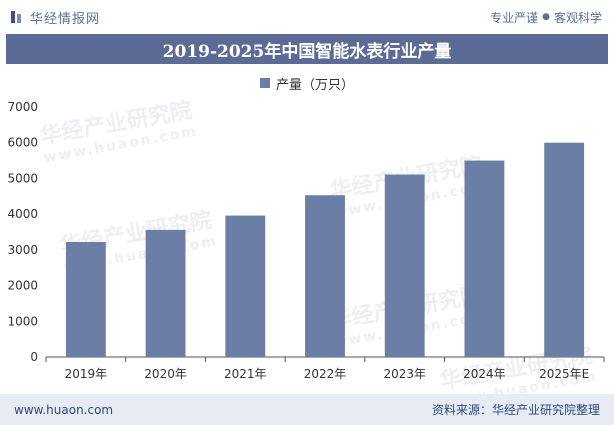  Describe the element at coordinates (484, 374) in the screenshot. I see `x-tick-label: 2024年` at that location.